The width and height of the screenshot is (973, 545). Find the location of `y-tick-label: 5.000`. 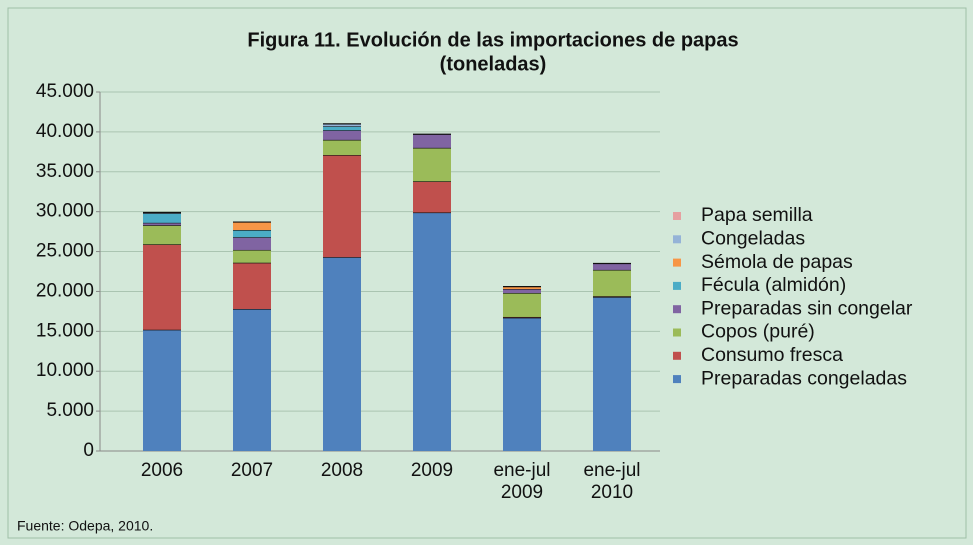

y-tick-label: 5.000 is located at coordinates (70, 410).